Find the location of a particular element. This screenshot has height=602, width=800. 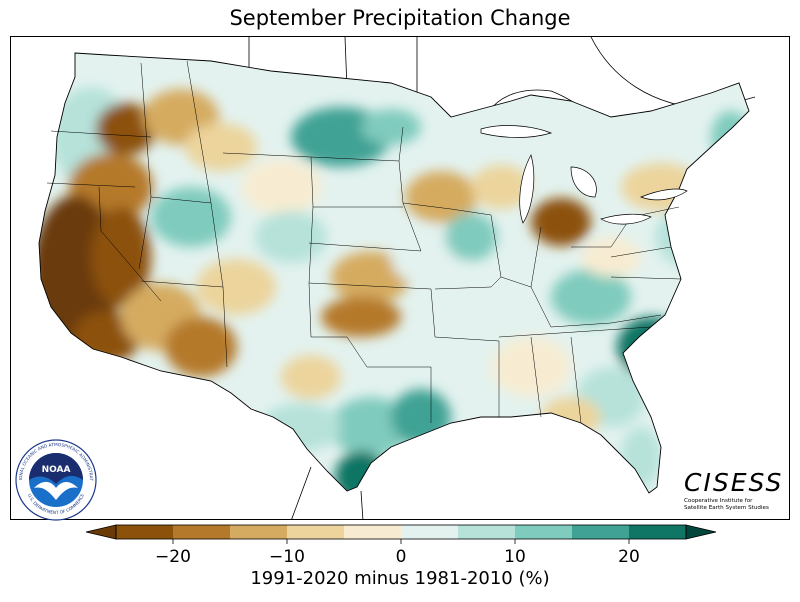

map-title: September Precipitation Change is located at coordinates (400, 18).